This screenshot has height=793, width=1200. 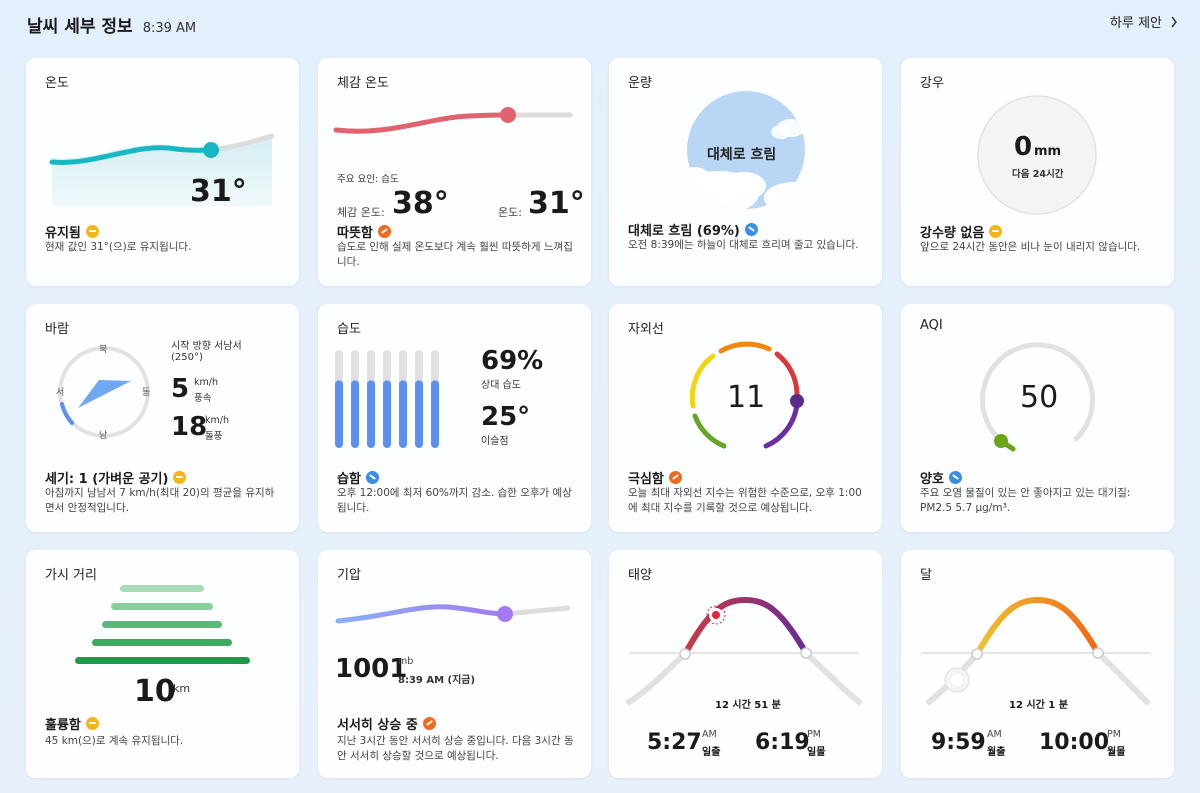 What do you see at coordinates (742, 155) in the screenshot?
I see `cloud-center-label: 대체로 흐림` at bounding box center [742, 155].